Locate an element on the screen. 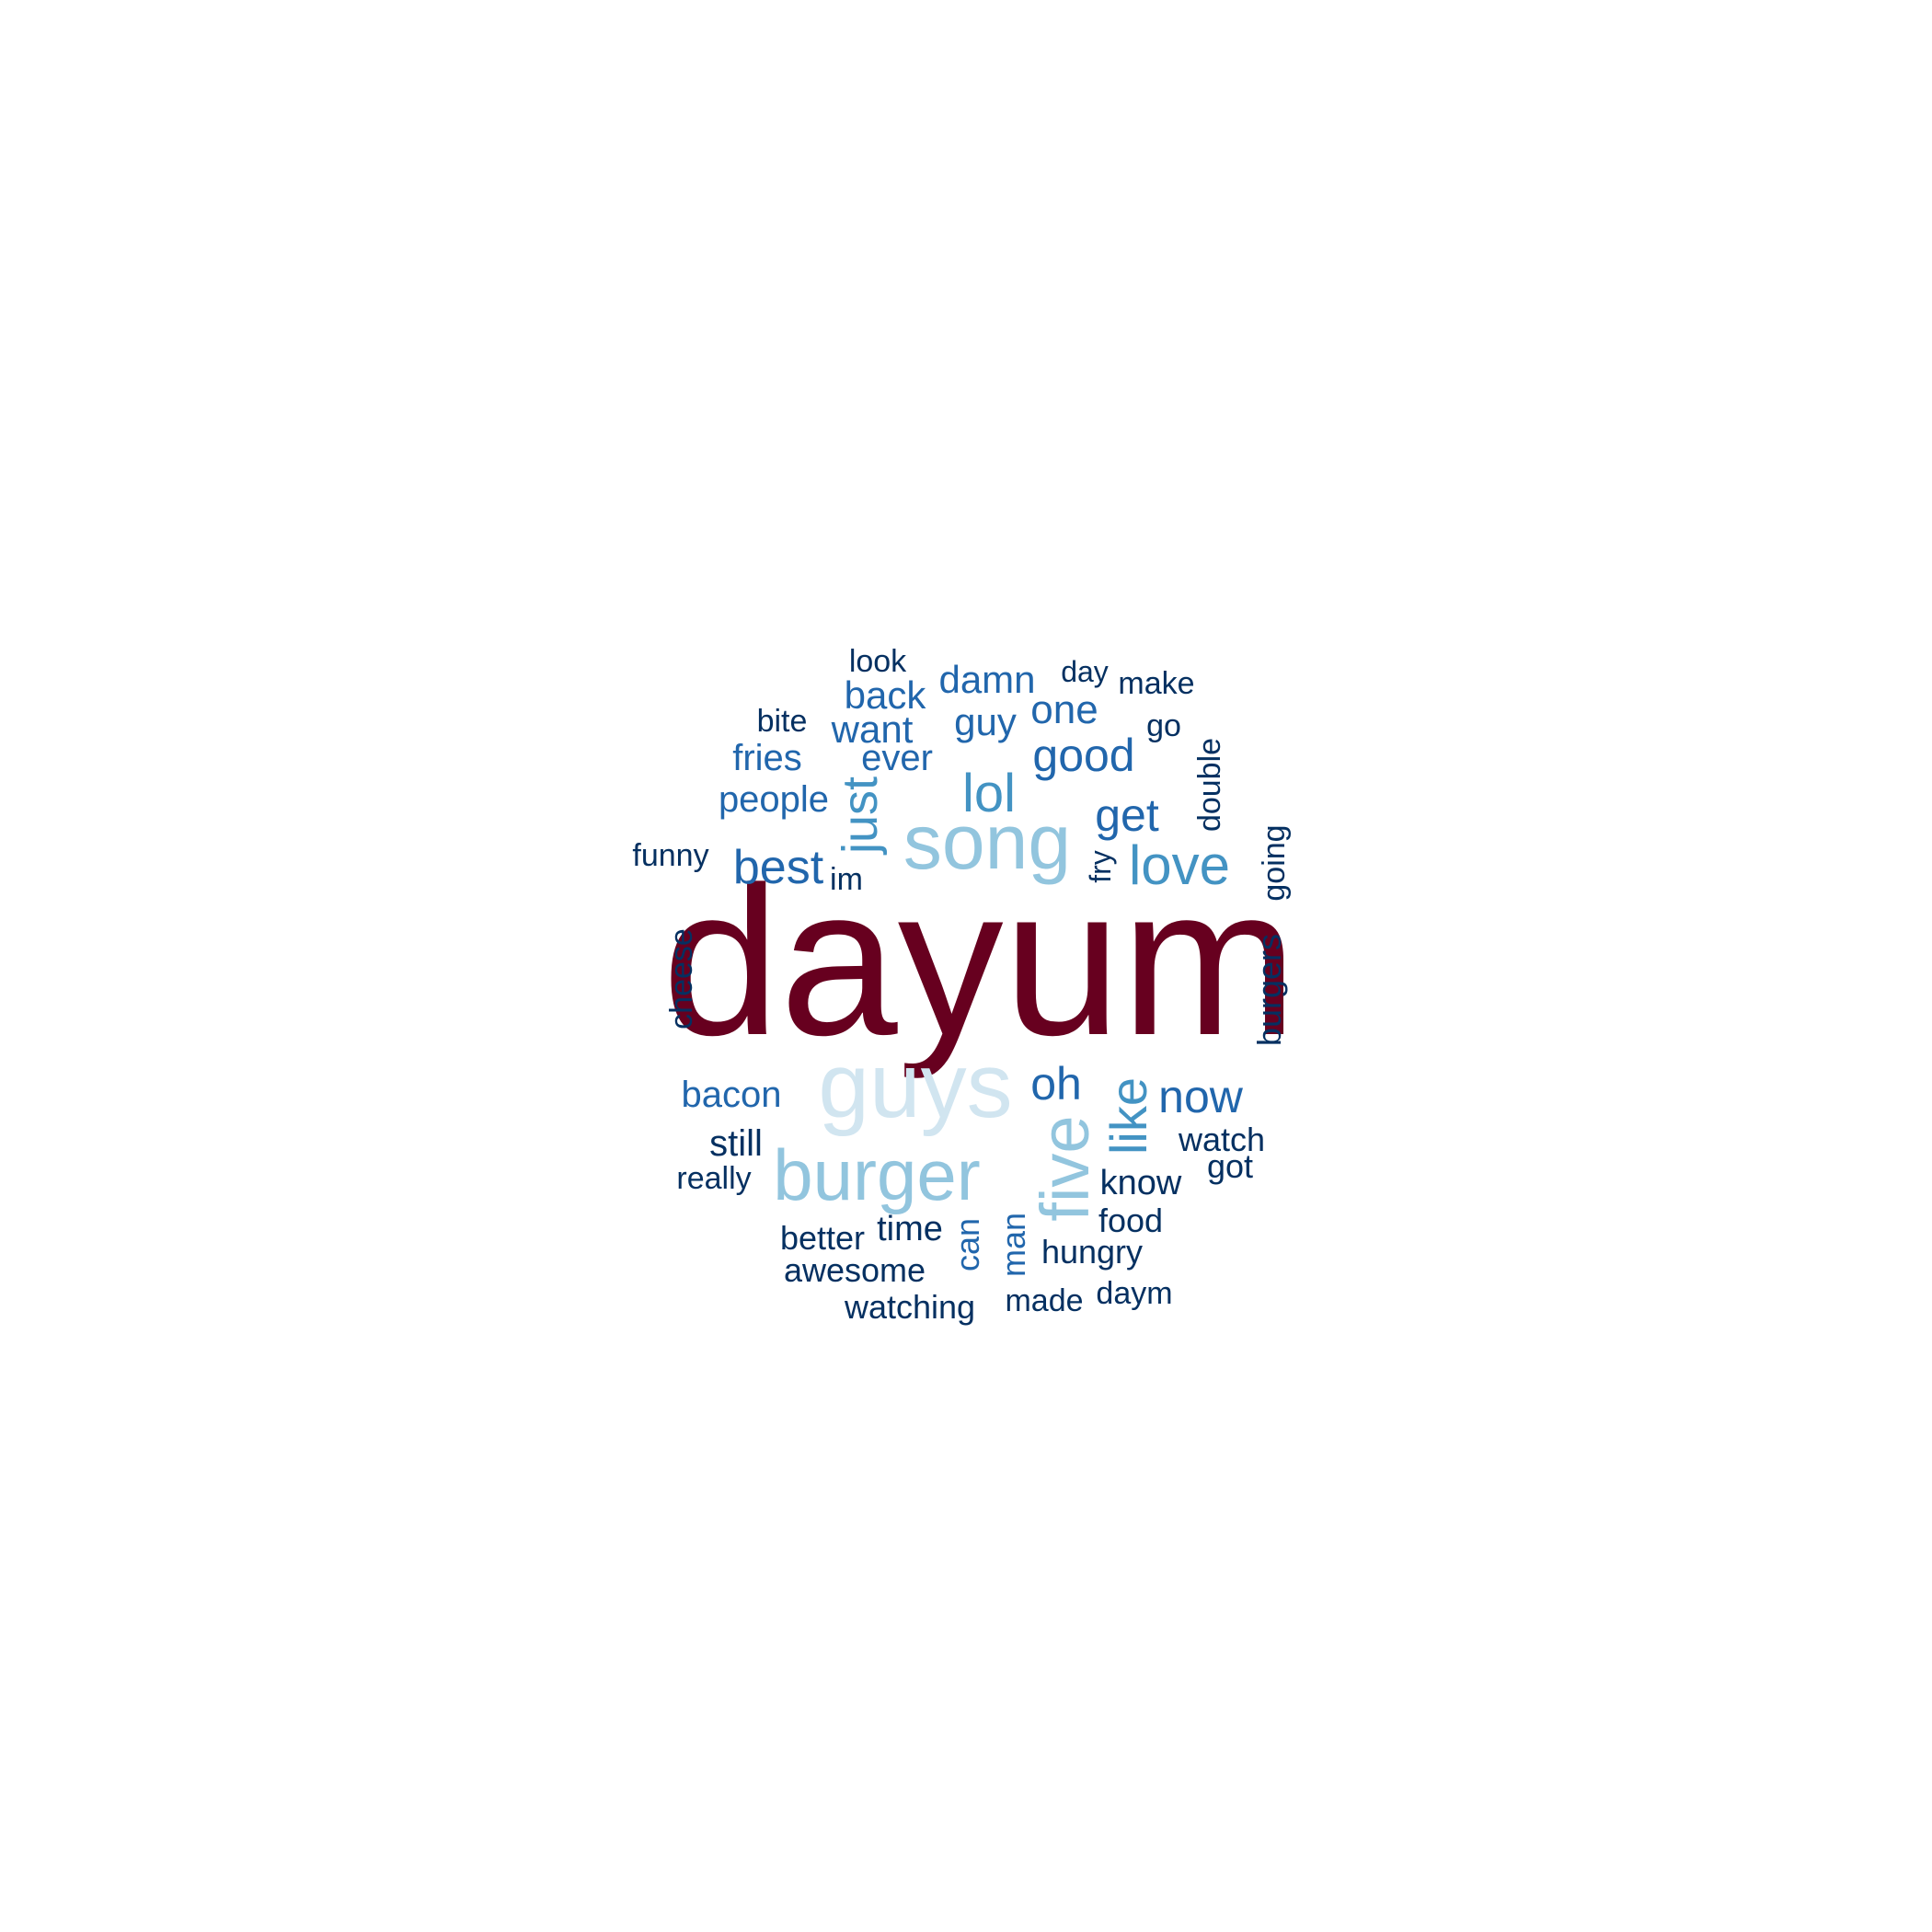  word-still: still is located at coordinates (736, 1143).